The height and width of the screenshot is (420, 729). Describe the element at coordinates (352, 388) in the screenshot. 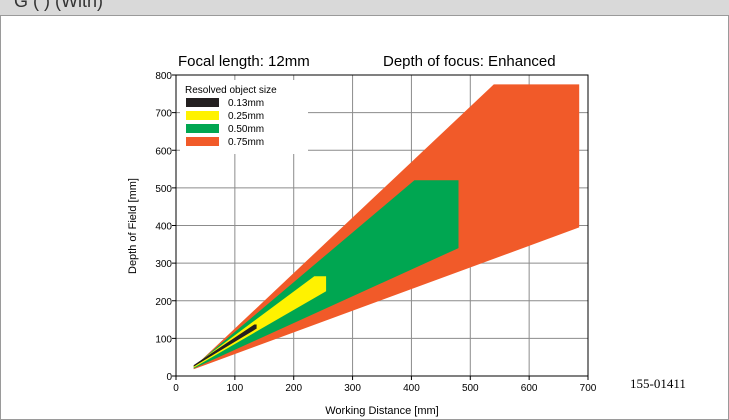

I see `x-tick-label: 300` at that location.